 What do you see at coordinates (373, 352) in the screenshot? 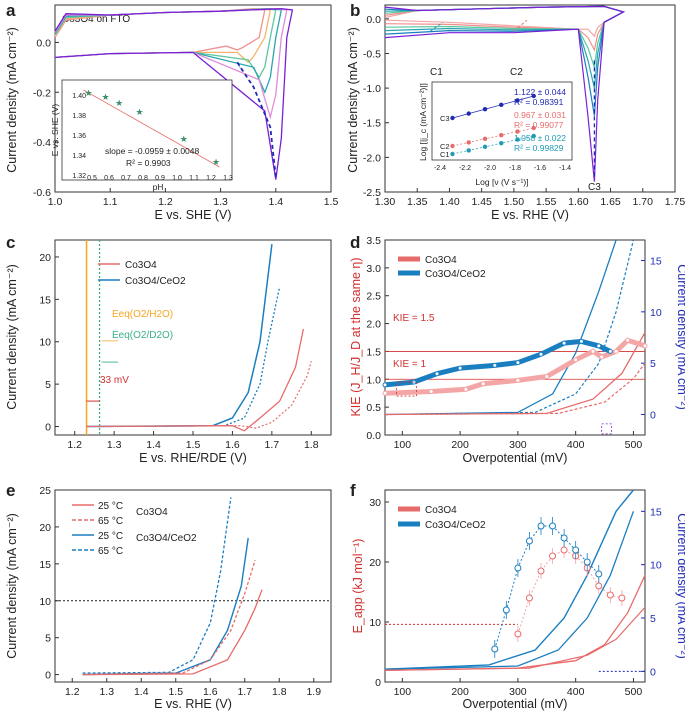
I see `panel-d-ytick-label: 1.5` at bounding box center [373, 352].